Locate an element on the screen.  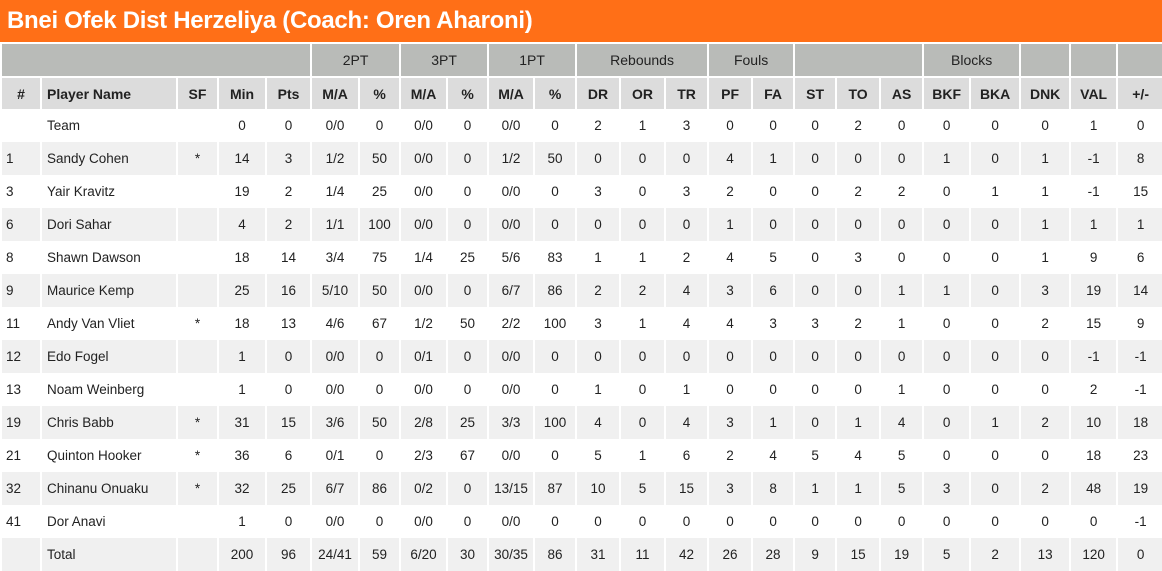
stat-cell: 4 is located at coordinates (730, 257).